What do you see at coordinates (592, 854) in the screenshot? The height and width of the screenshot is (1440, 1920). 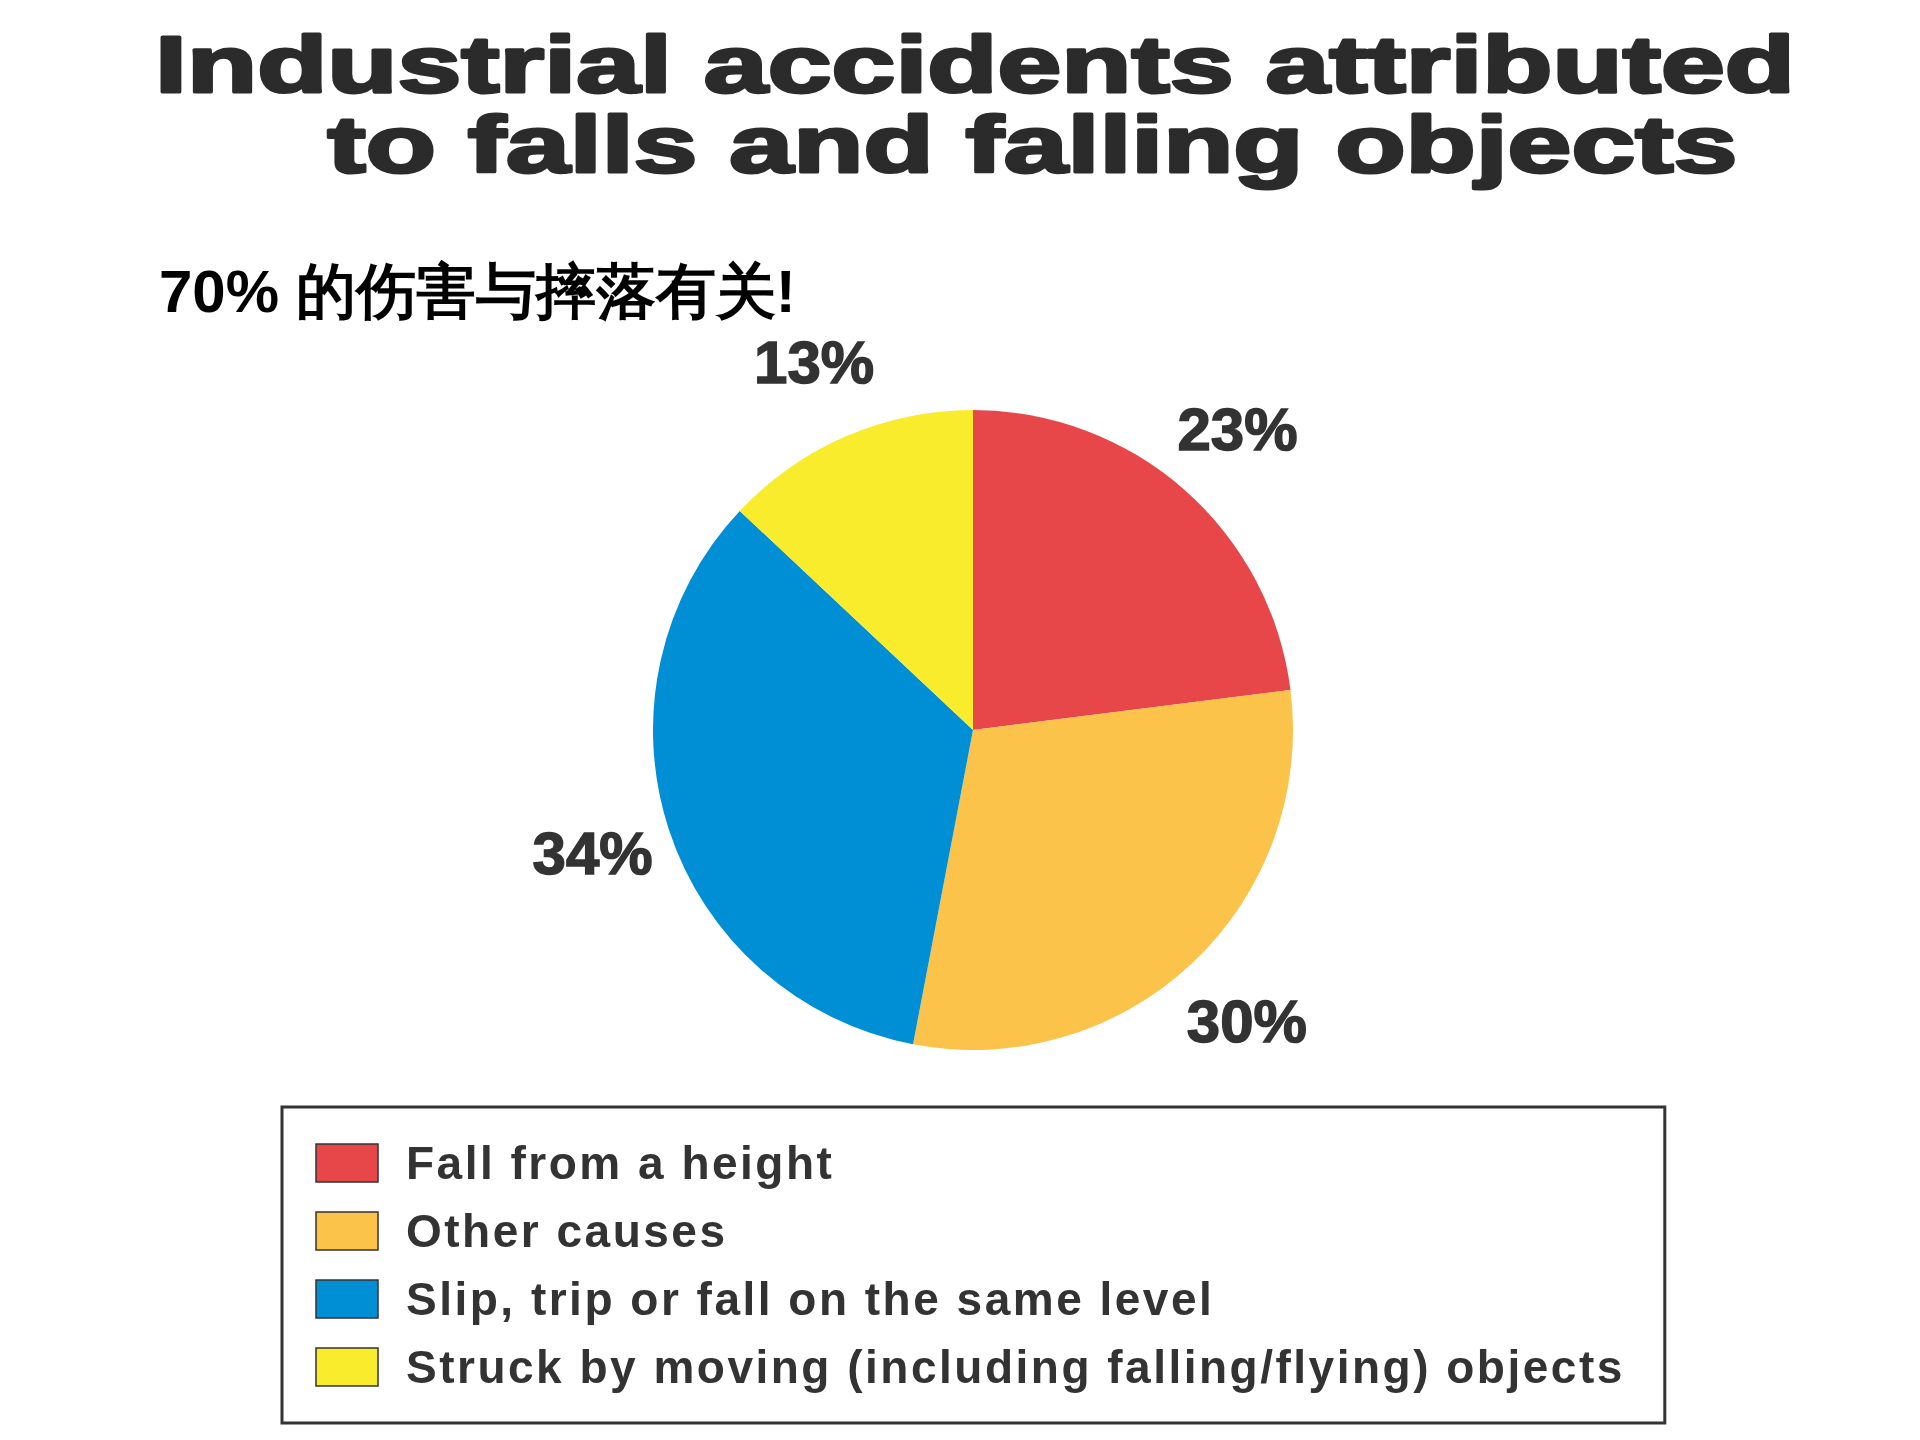 I see `data-label: 34%` at bounding box center [592, 854].